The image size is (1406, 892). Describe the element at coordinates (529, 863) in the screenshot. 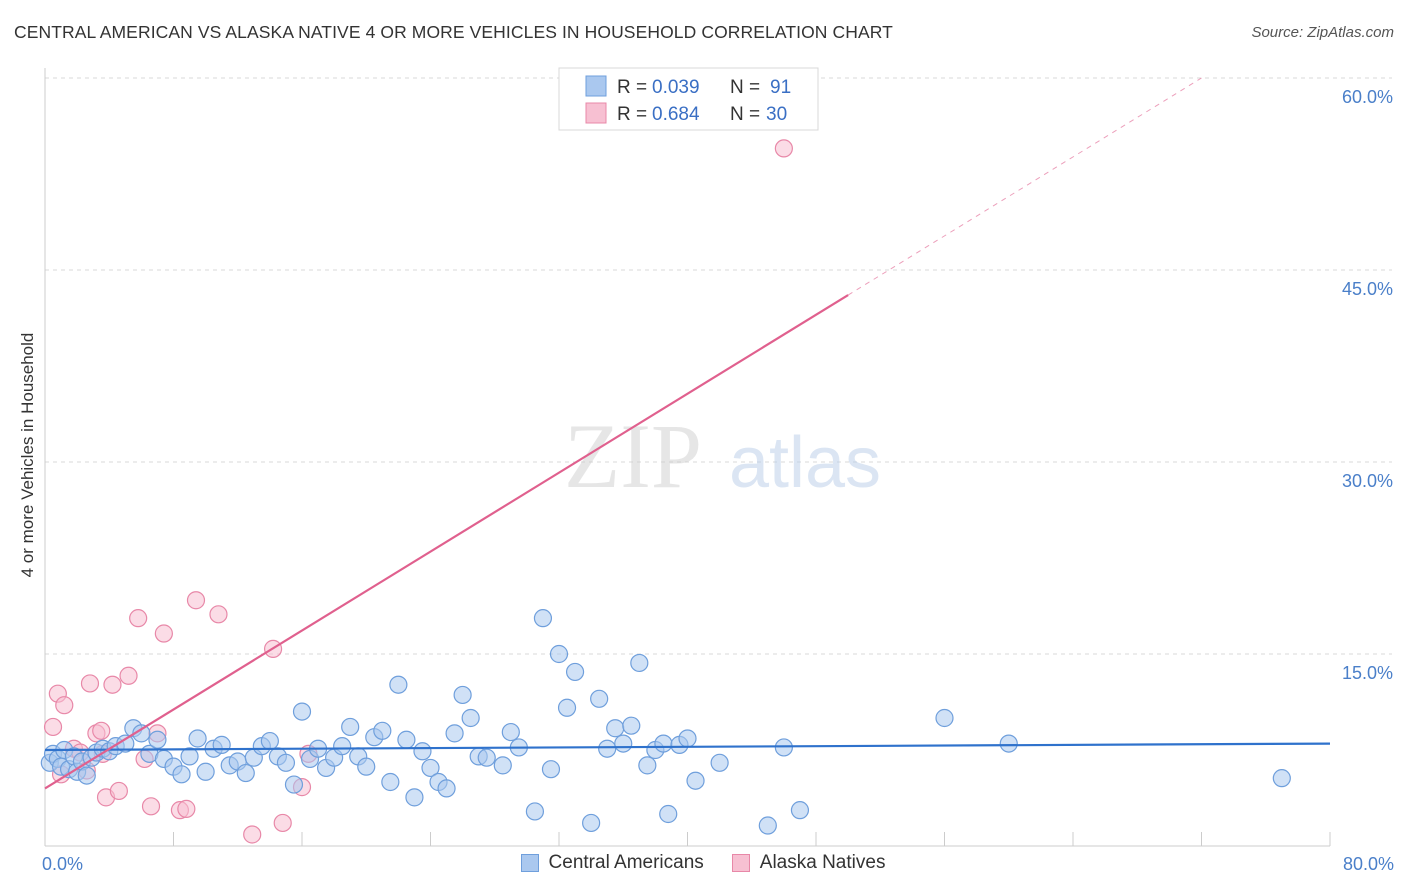

I see `bottom-legend-swatch-central` at that location.